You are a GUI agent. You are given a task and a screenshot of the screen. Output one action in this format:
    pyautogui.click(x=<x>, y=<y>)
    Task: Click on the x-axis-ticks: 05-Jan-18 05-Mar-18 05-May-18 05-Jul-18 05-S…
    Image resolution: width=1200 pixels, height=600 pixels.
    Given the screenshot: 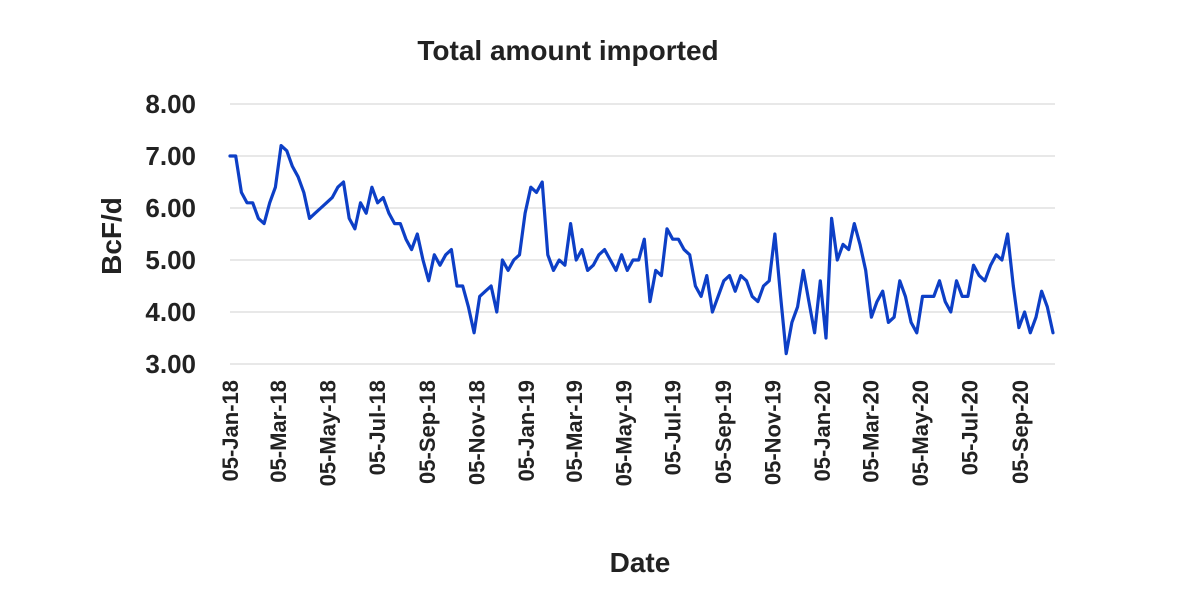 What is the action you would take?
    pyautogui.click(x=625, y=433)
    